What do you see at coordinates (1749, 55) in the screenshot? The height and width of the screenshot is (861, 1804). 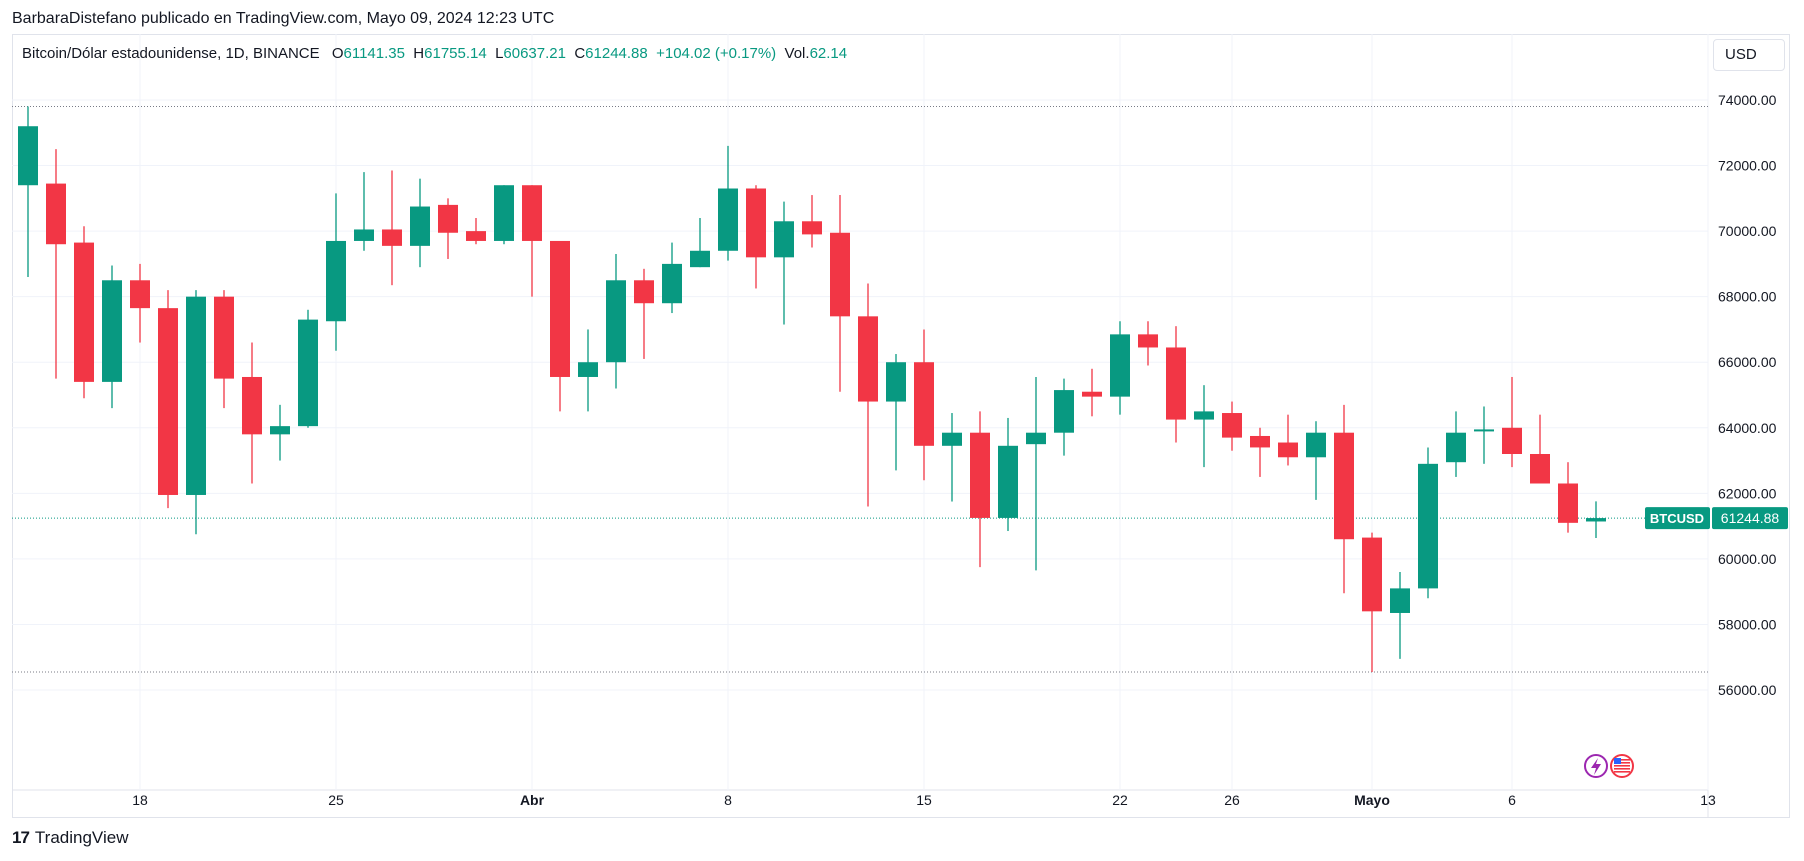 I see `currency-button: USD` at bounding box center [1749, 55].